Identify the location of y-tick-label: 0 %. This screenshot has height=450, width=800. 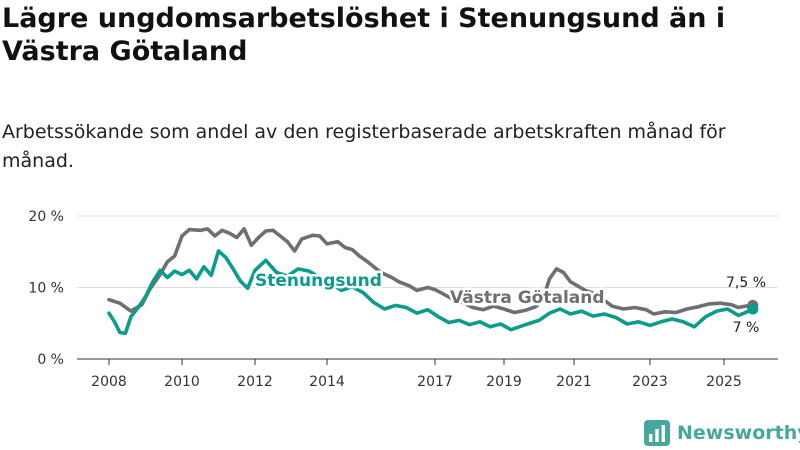
(50, 360).